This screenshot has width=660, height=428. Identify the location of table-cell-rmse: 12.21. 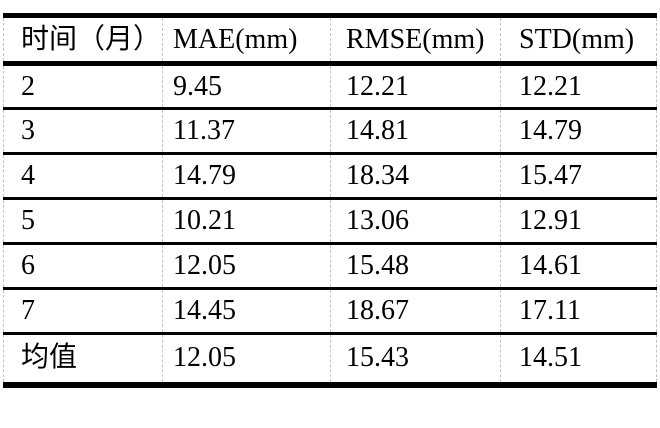
(415, 86).